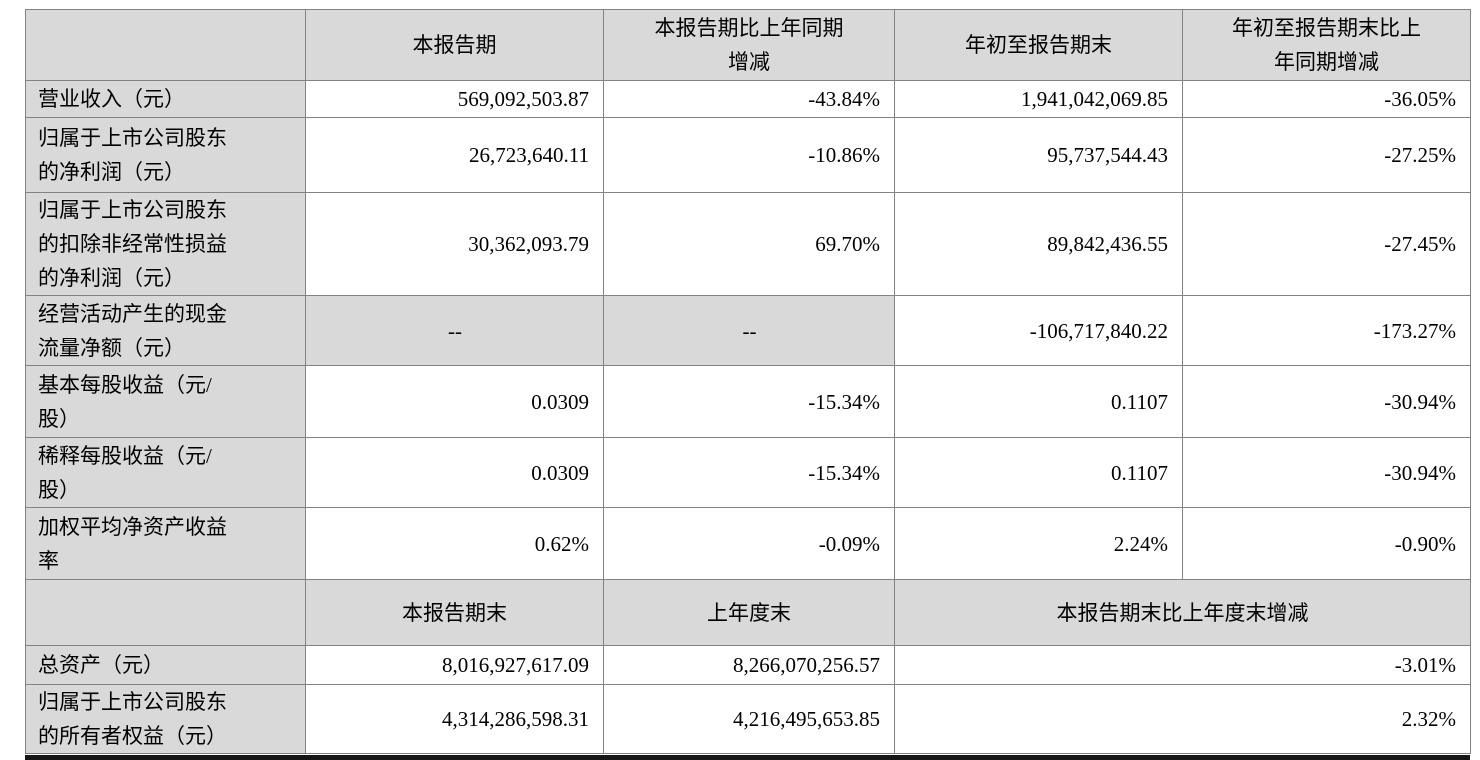  I want to click on row-label: 营业收入（元）, so click(165, 99).